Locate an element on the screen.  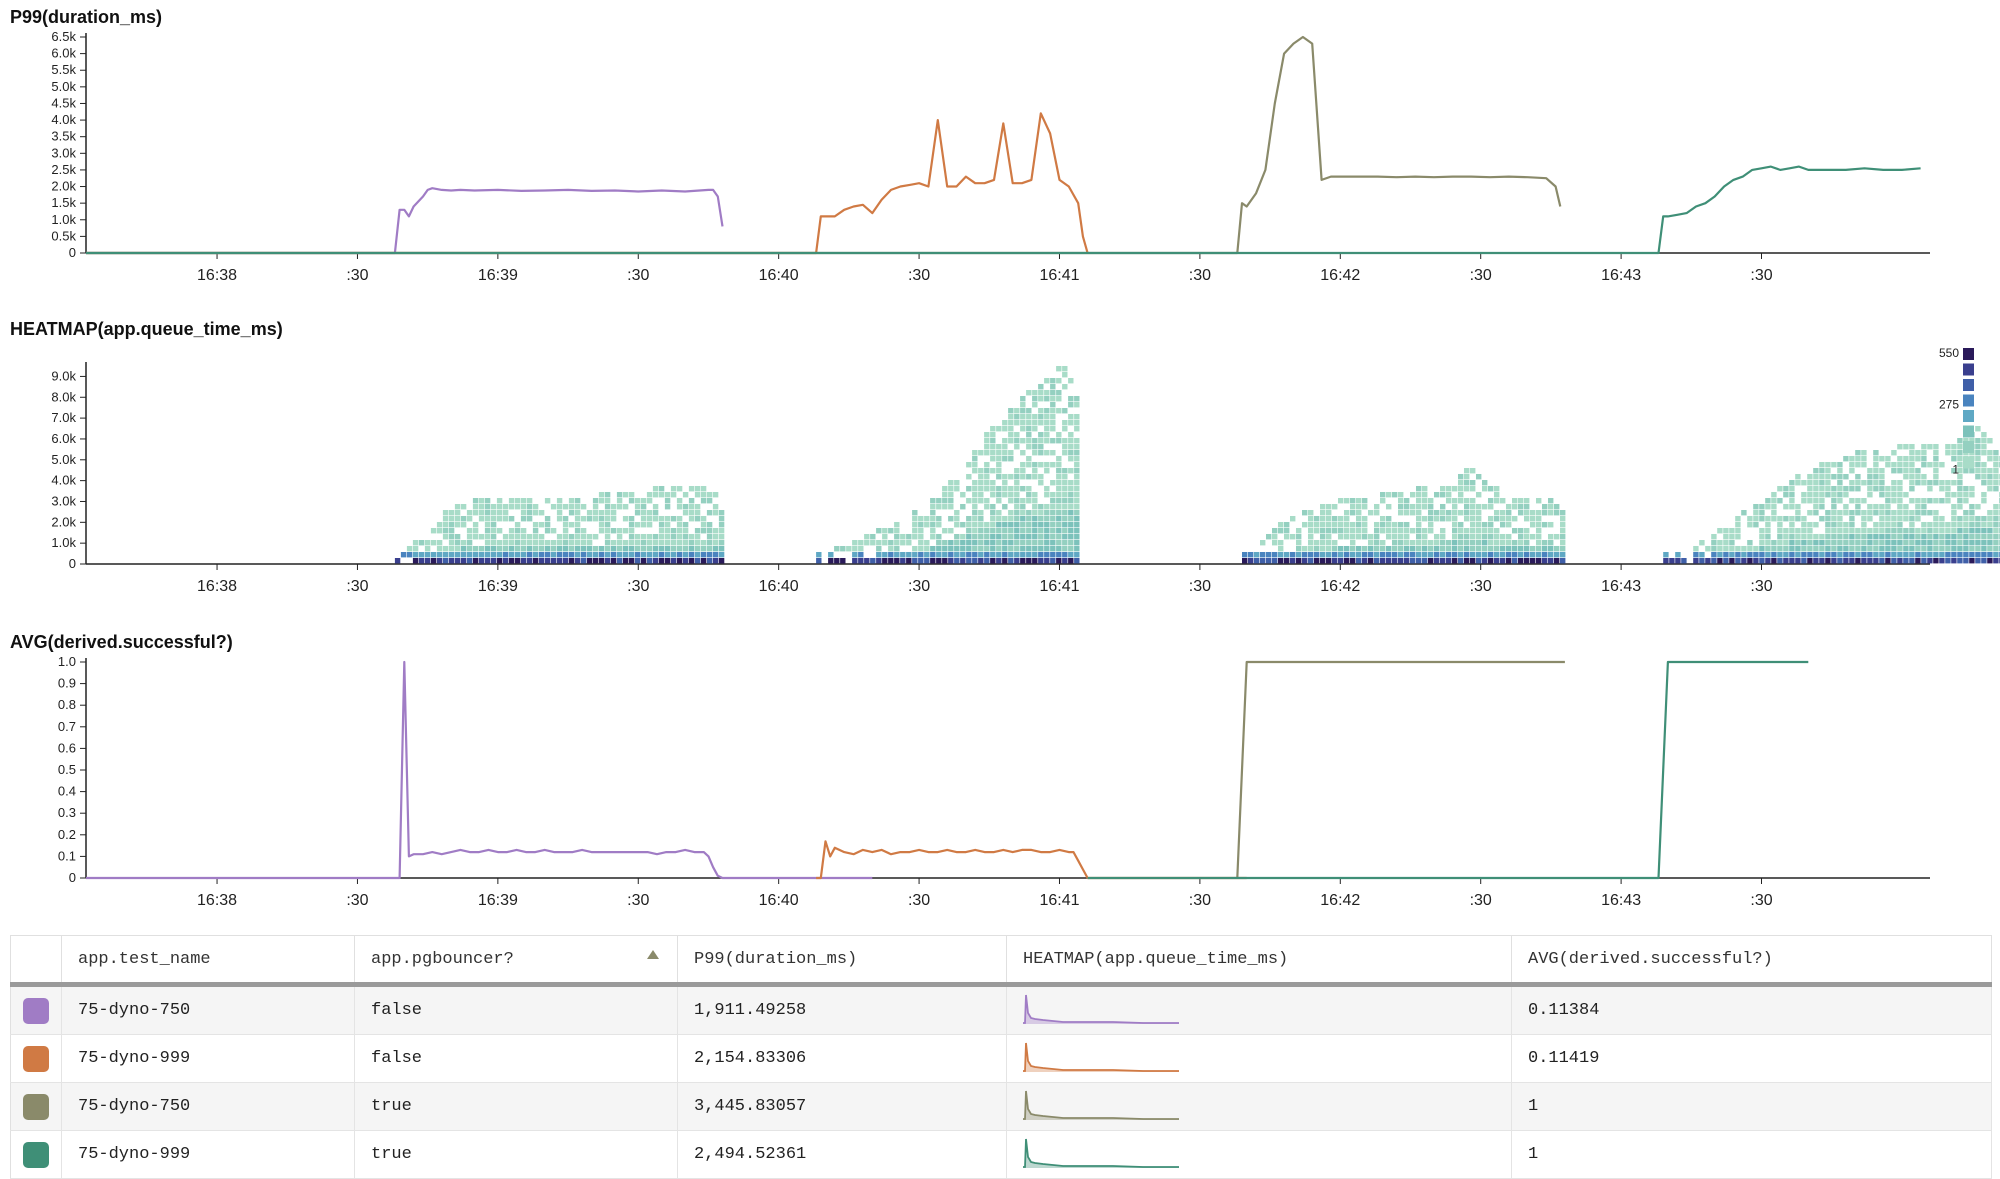
y-tick-label: 8.0k is located at coordinates (63, 396).